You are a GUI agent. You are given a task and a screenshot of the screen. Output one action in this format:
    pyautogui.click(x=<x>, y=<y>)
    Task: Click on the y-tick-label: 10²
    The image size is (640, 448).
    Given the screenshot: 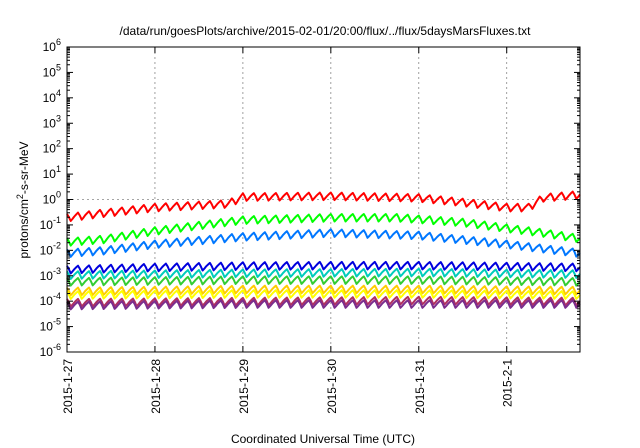 What is the action you would take?
    pyautogui.click(x=52, y=147)
    